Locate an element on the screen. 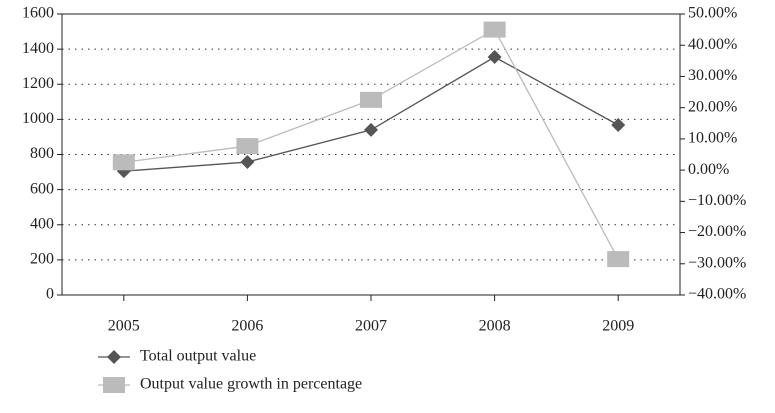 The image size is (775, 413). y-tick-label: 1000 is located at coordinates (38, 118).